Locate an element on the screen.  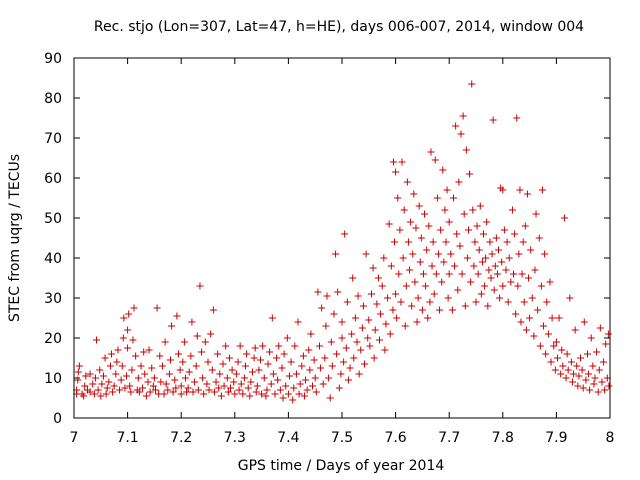
x-tick-label: 7.8 is located at coordinates (503, 438).